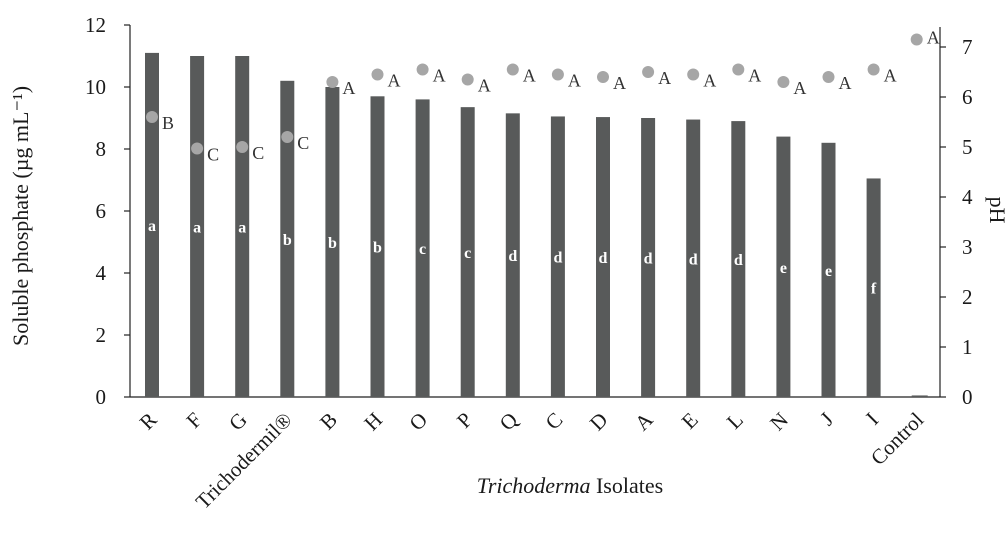 The image size is (1005, 535). I want to click on bar-o, so click(422, 248).